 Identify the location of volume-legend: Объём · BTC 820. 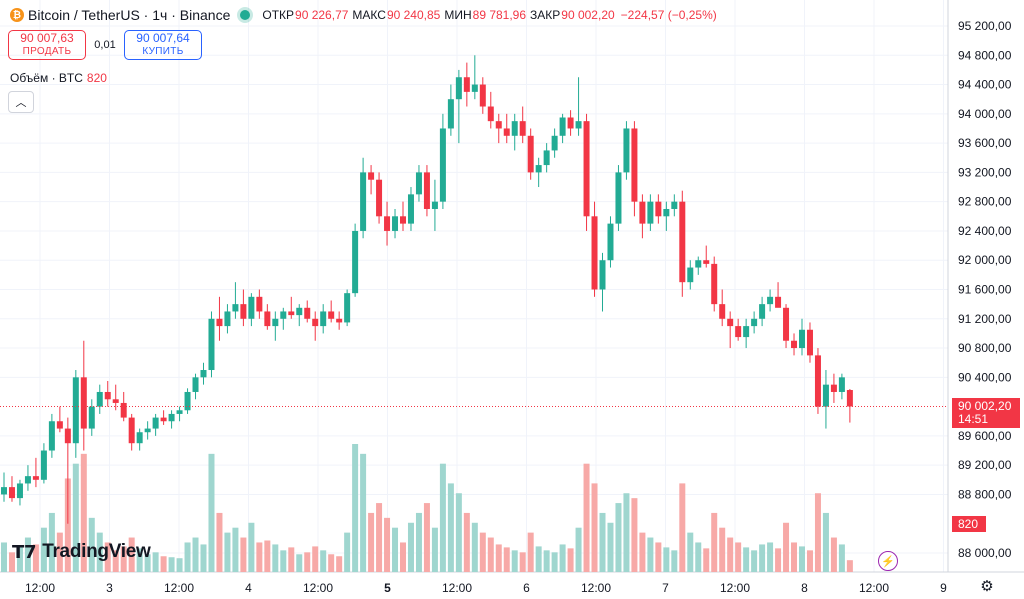
(58, 78).